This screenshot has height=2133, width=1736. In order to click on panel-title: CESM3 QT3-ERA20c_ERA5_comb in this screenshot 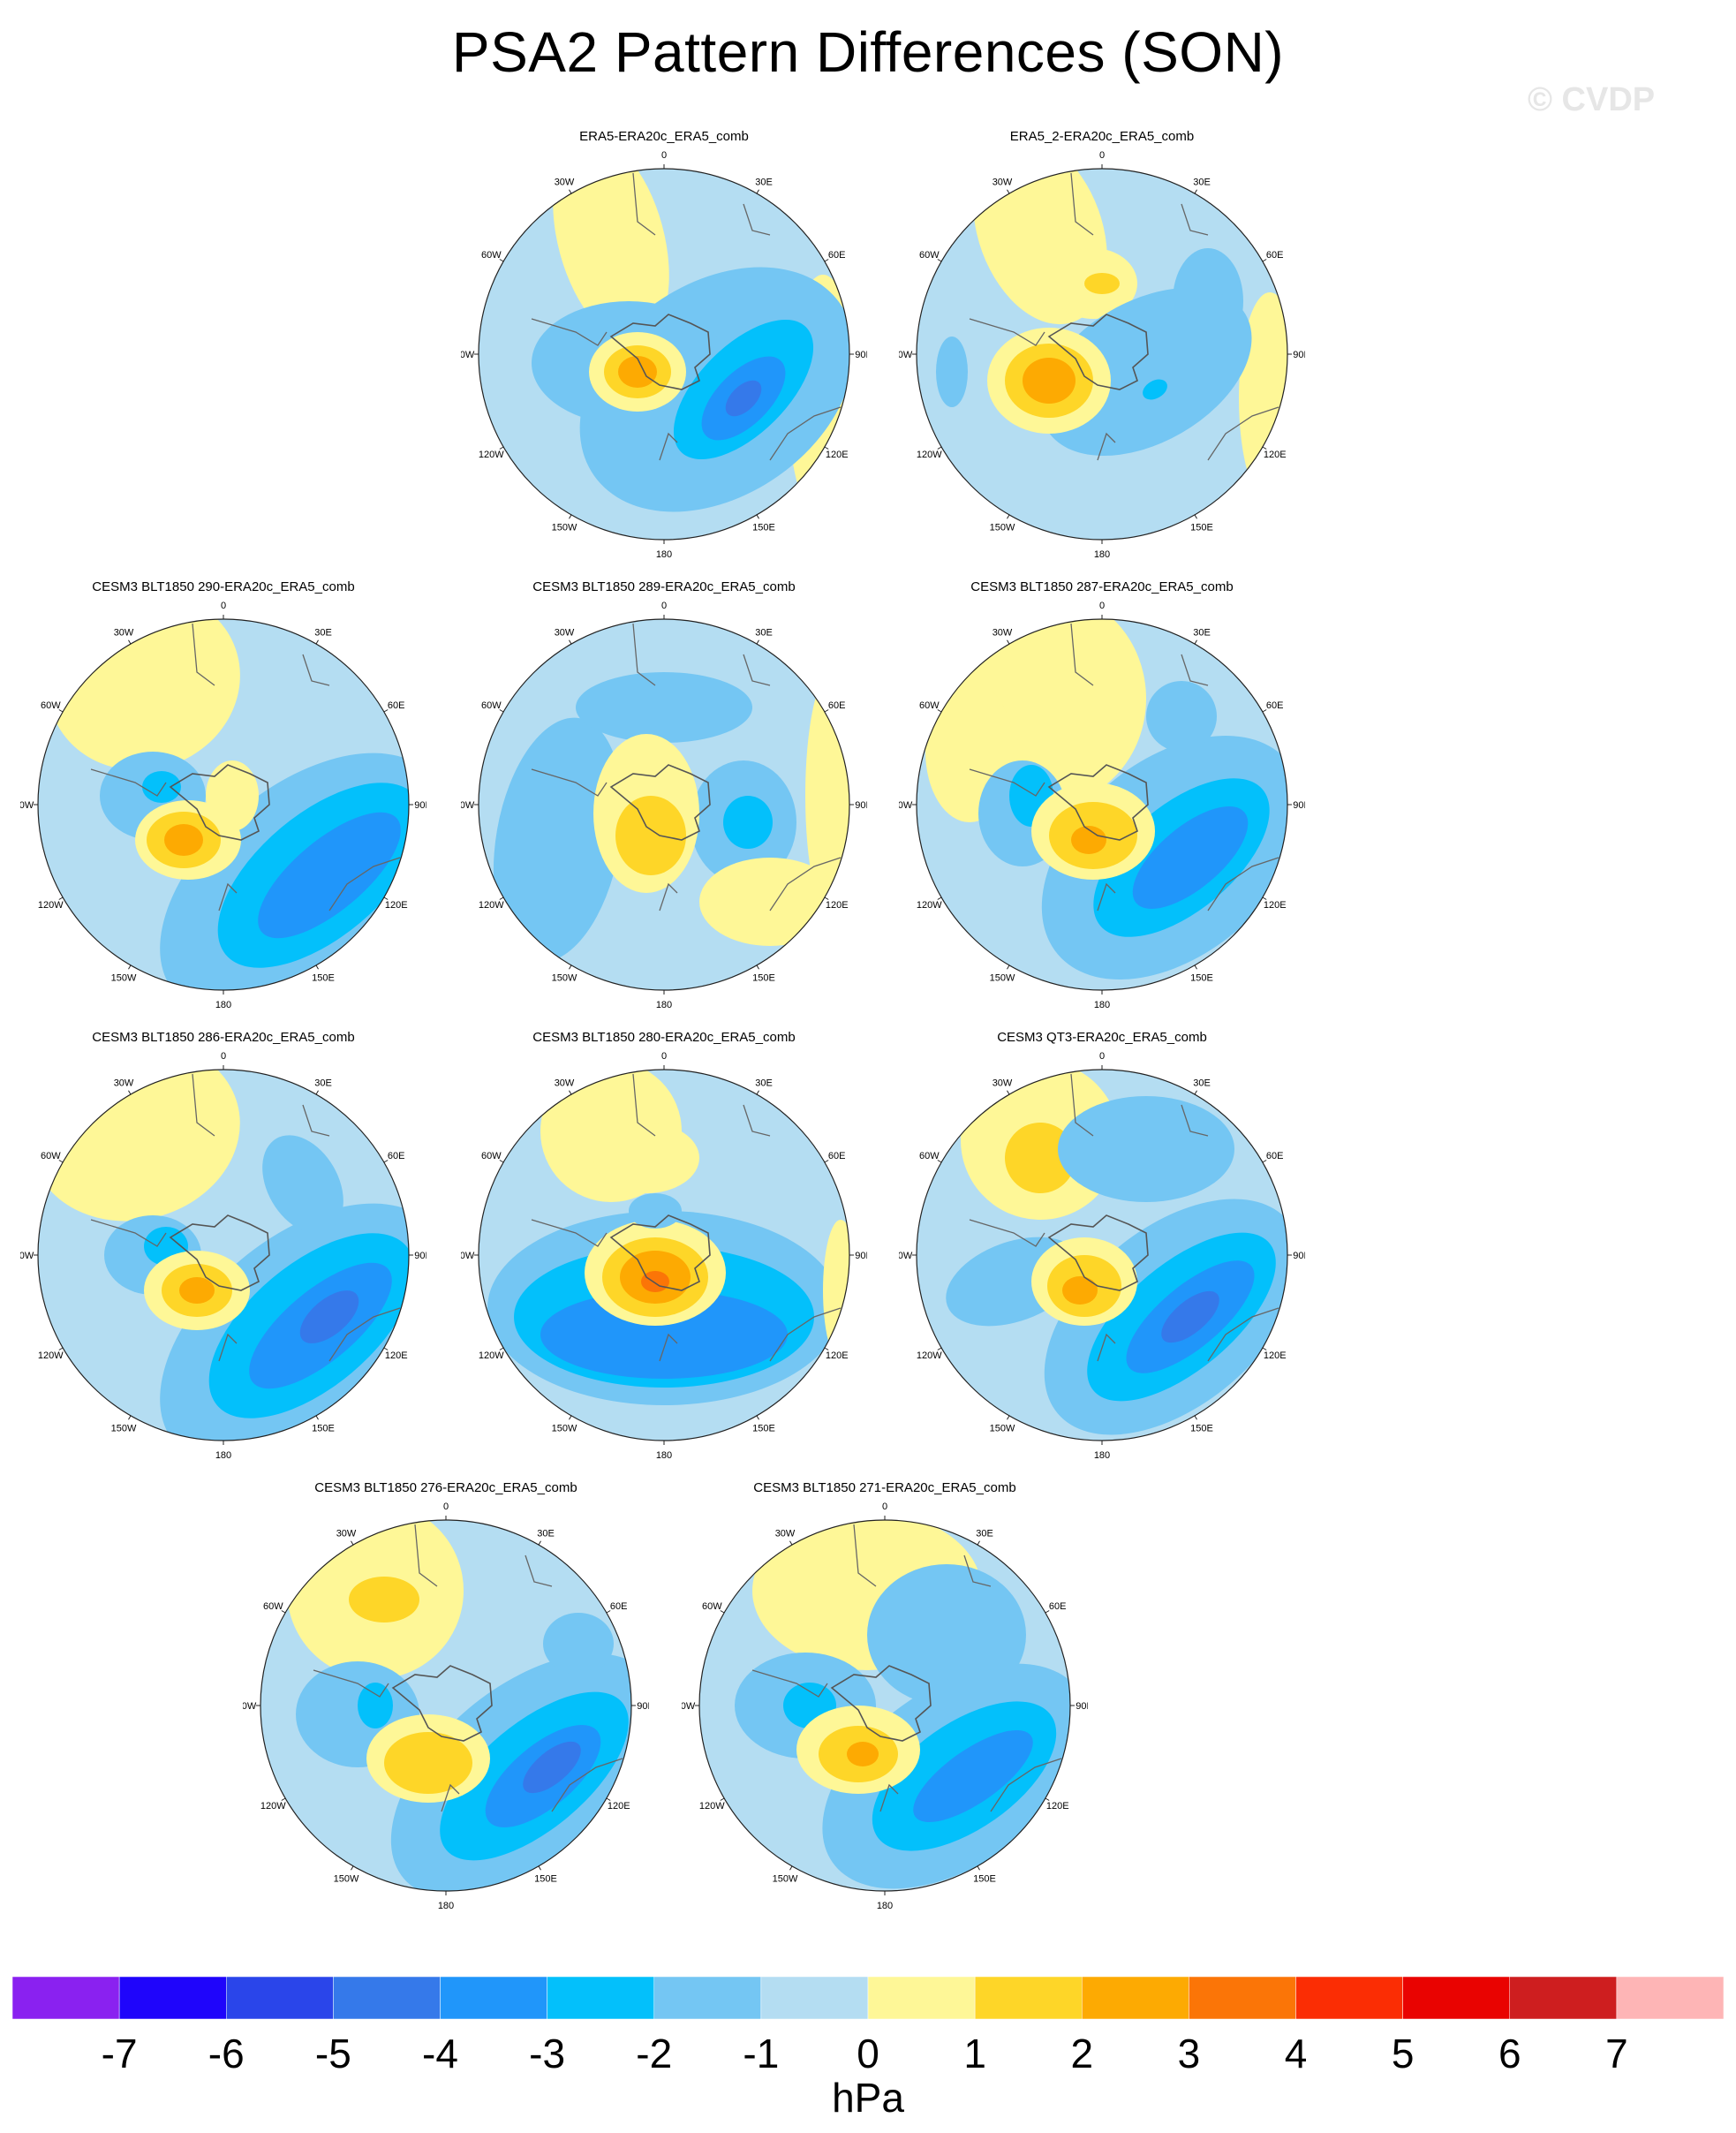, I will do `click(1102, 1037)`.